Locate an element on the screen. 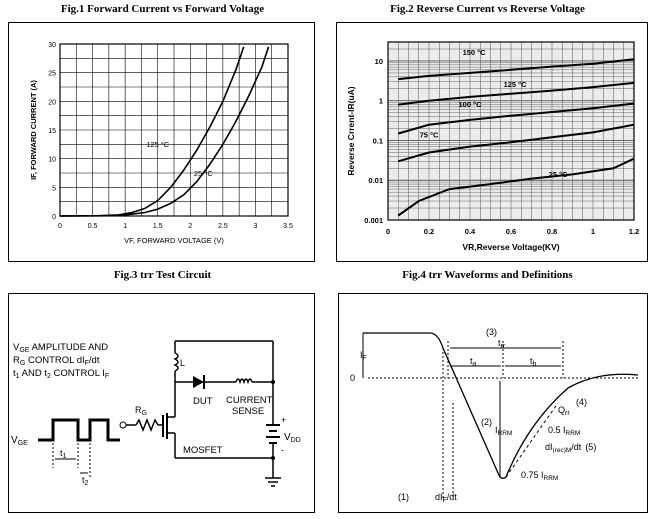 This screenshot has width=656, height=519. x-tick-label: 3 is located at coordinates (255, 226).